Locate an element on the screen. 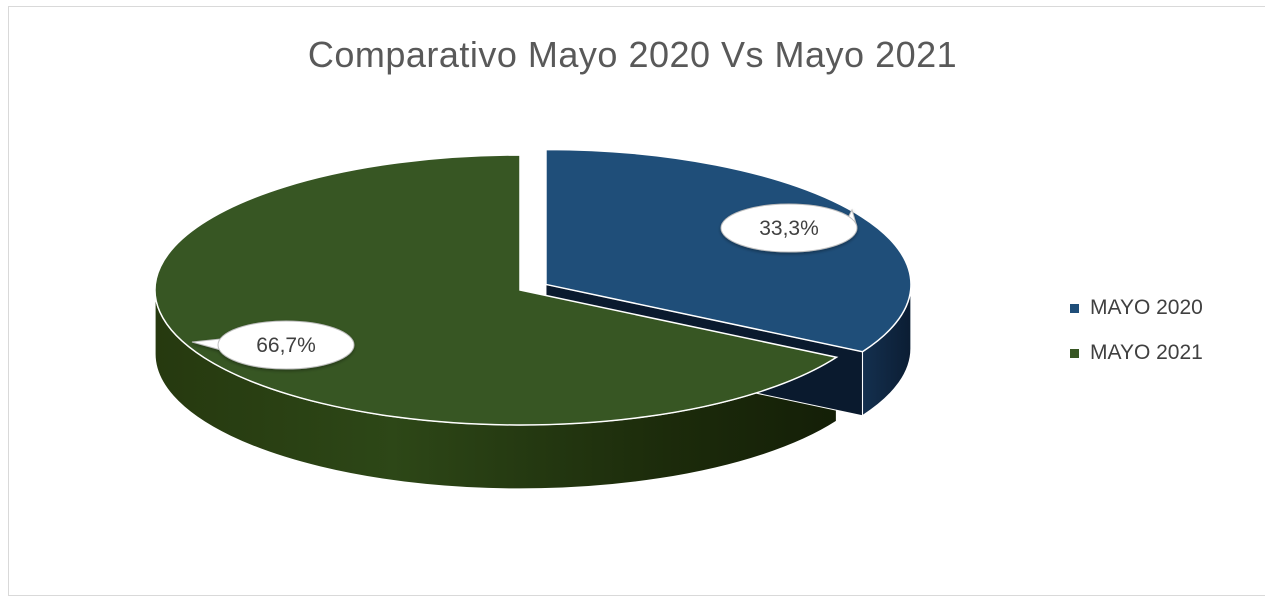 The image size is (1265, 596). legend-swatch-mayo-2020 is located at coordinates (1074, 308).